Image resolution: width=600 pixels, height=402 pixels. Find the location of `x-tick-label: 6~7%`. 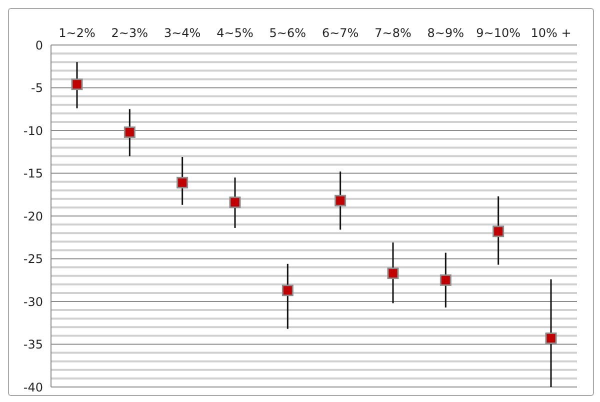

x-tick-label: 6~7% is located at coordinates (340, 33).